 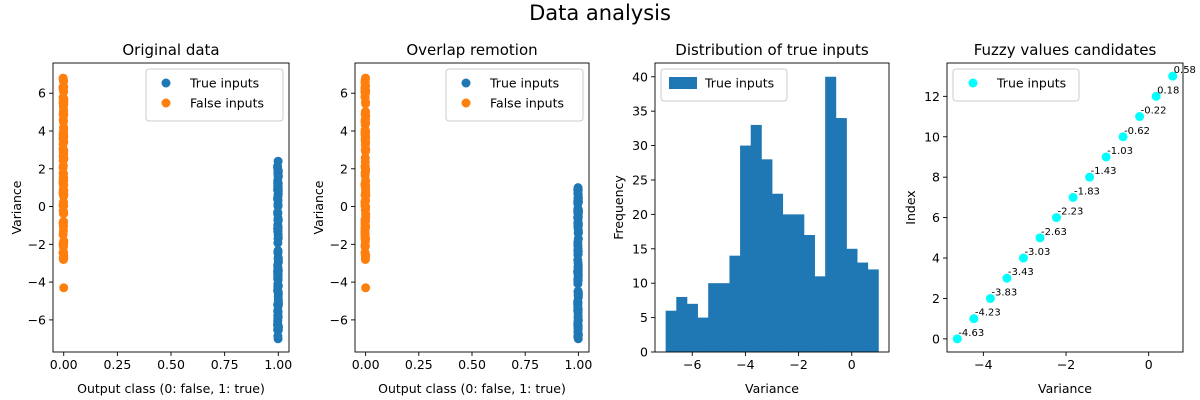 I want to click on y-tick-label: 10, so click(x=932, y=136).